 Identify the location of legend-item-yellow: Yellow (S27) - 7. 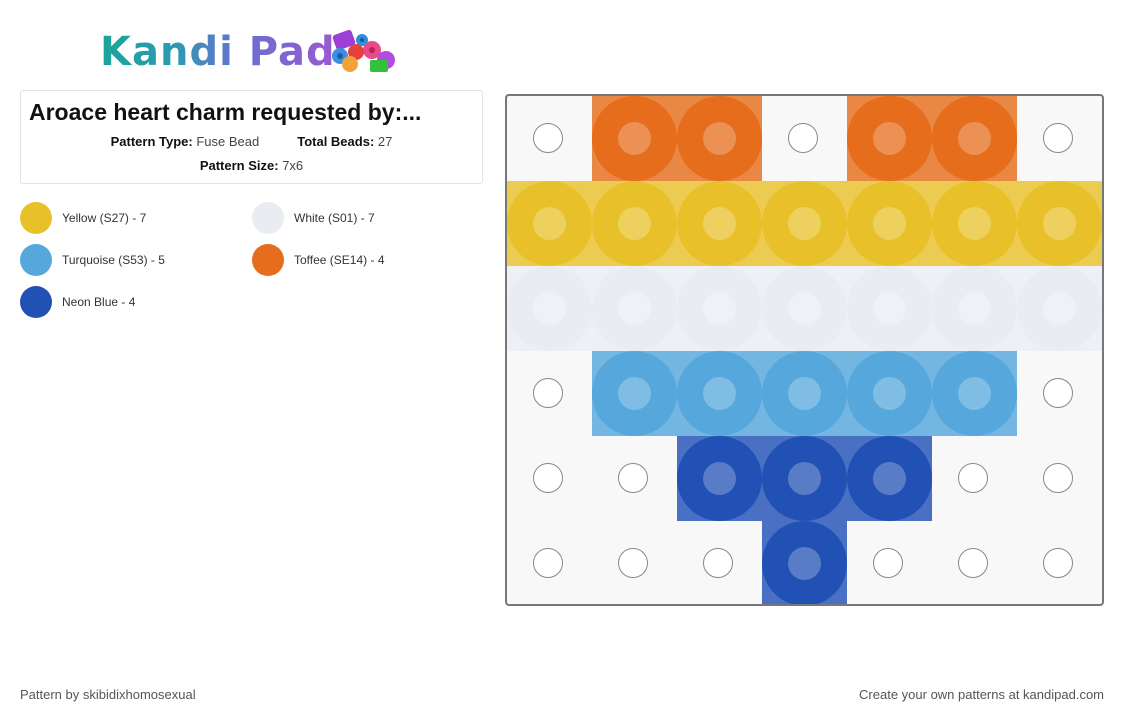
(83, 218).